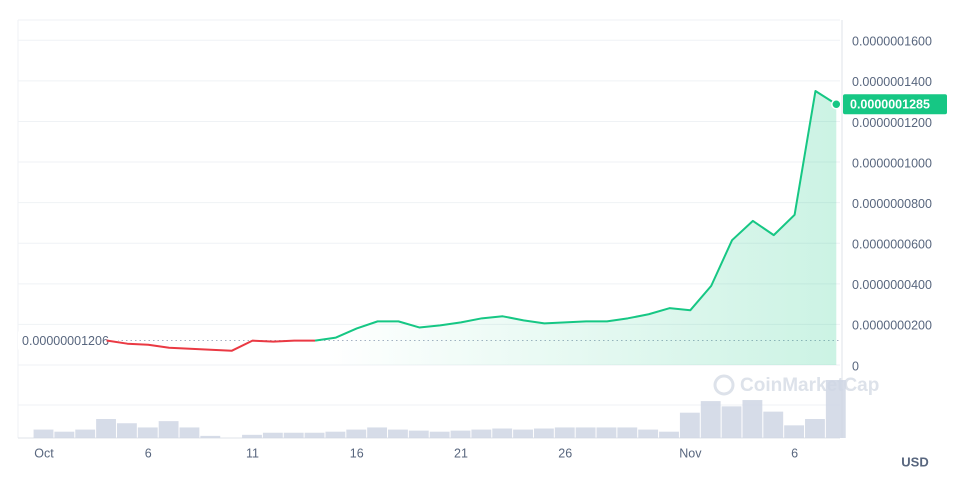  What do you see at coordinates (836, 104) in the screenshot?
I see `current-dot` at bounding box center [836, 104].